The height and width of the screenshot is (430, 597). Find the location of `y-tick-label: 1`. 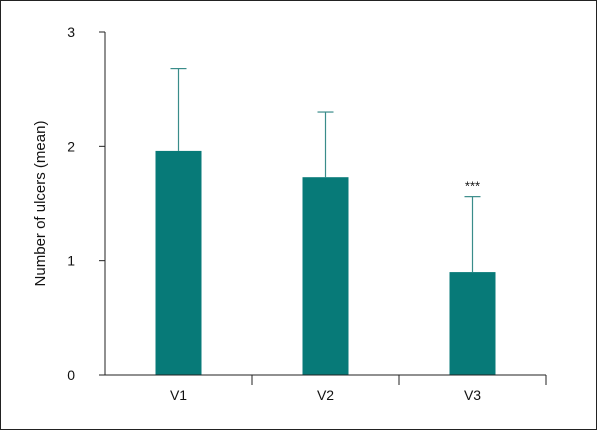

y-tick-label: 1 is located at coordinates (71, 261).